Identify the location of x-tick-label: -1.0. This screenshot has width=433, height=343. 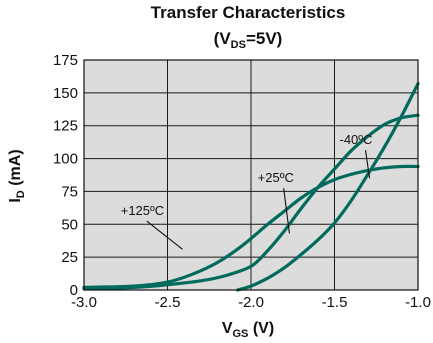
(418, 302).